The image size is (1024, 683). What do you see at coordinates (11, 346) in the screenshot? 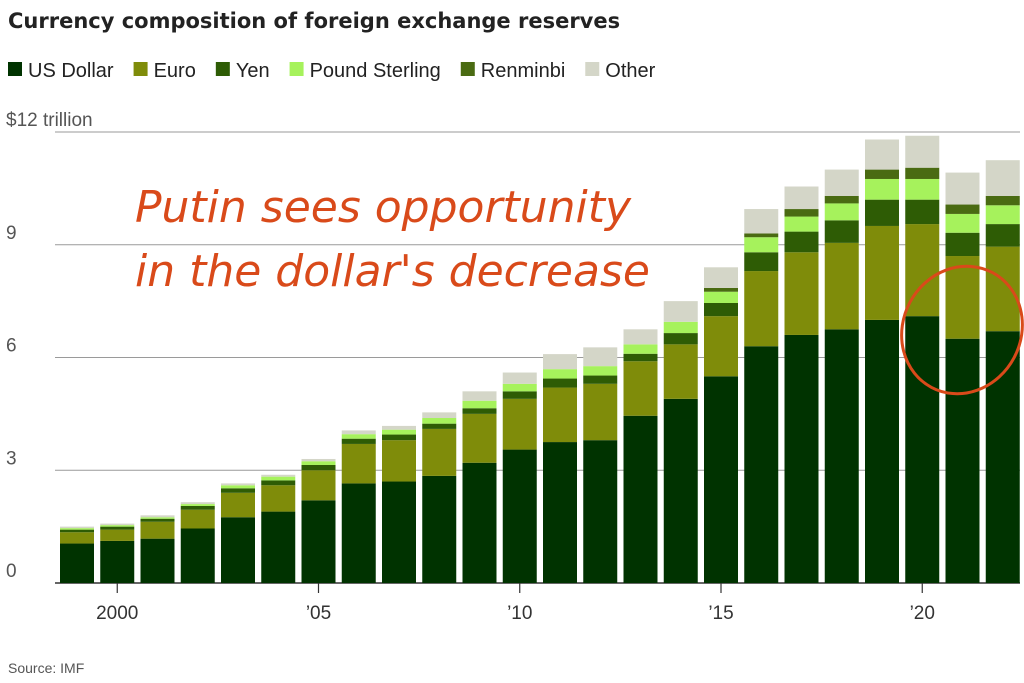
I see `y-tick-label-2: 6` at bounding box center [11, 346].